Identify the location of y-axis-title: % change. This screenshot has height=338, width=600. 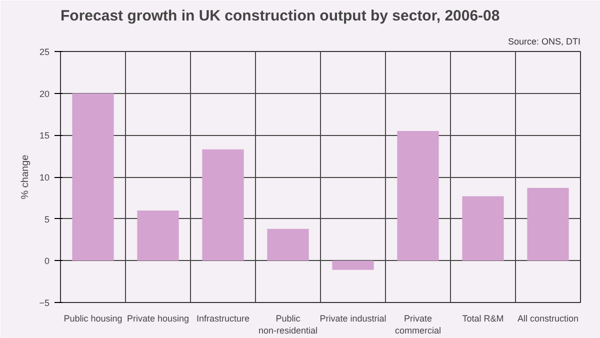
(26, 177).